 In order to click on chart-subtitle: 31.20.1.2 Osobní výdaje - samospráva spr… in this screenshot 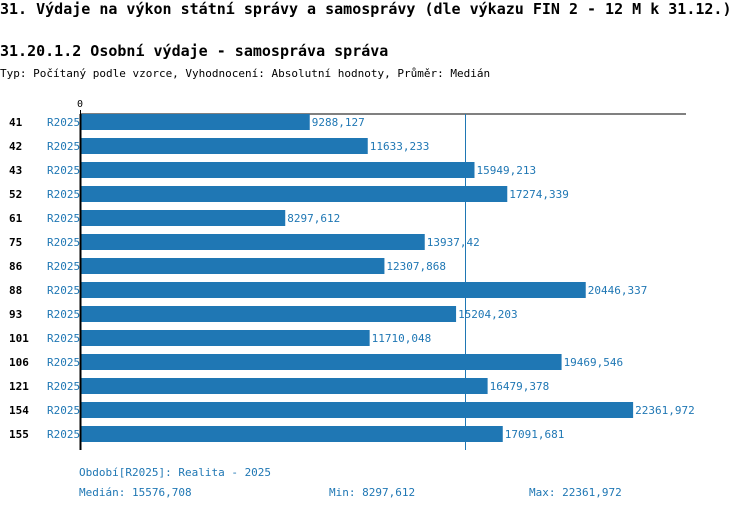, I will do `click(194, 51)`.